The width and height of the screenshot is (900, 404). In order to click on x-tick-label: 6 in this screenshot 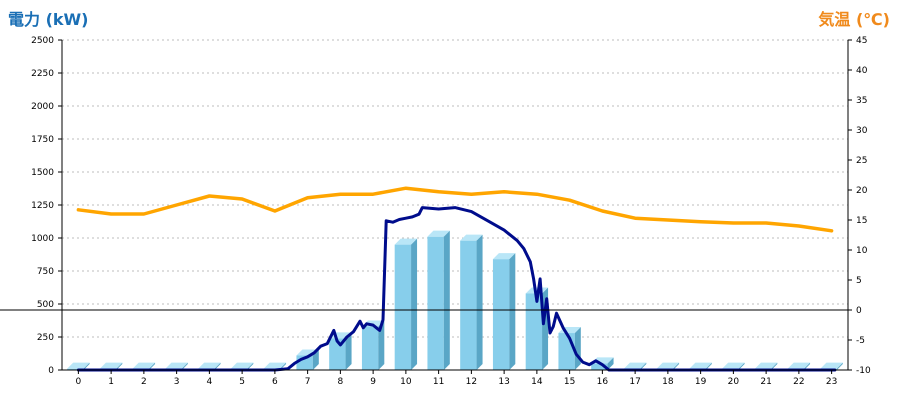, I will do `click(275, 382)`.